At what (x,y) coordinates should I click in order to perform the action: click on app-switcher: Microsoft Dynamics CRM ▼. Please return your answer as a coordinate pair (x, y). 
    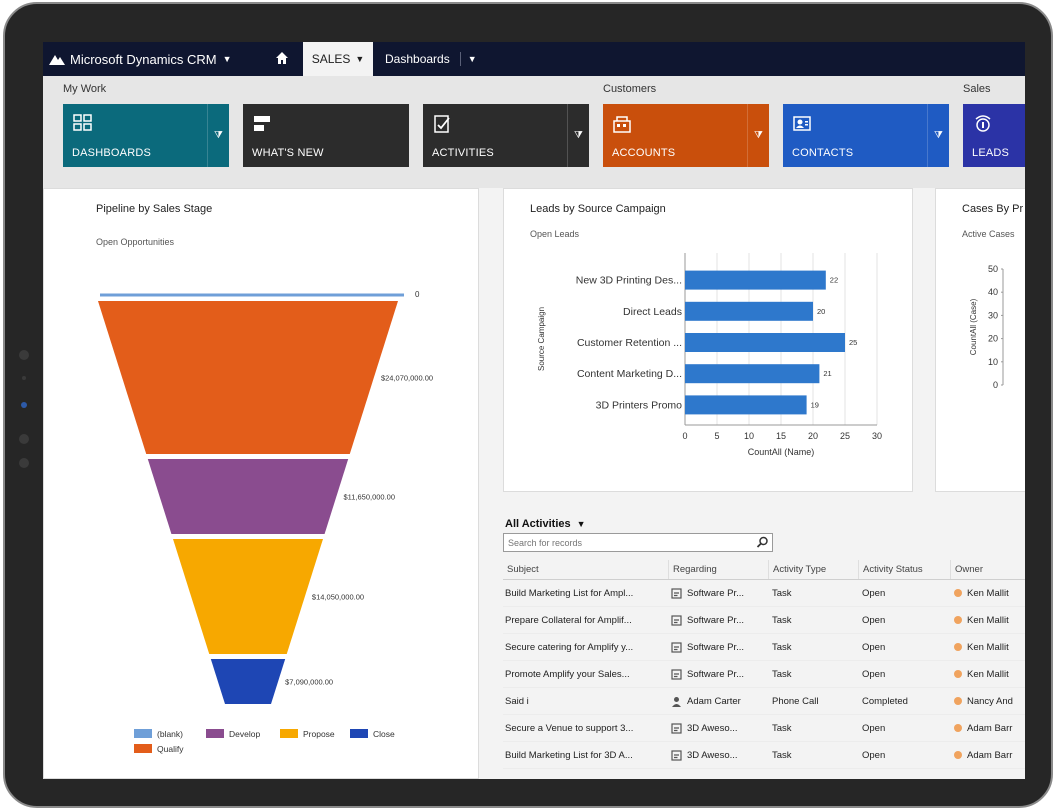
    Looking at the image, I should click on (140, 59).